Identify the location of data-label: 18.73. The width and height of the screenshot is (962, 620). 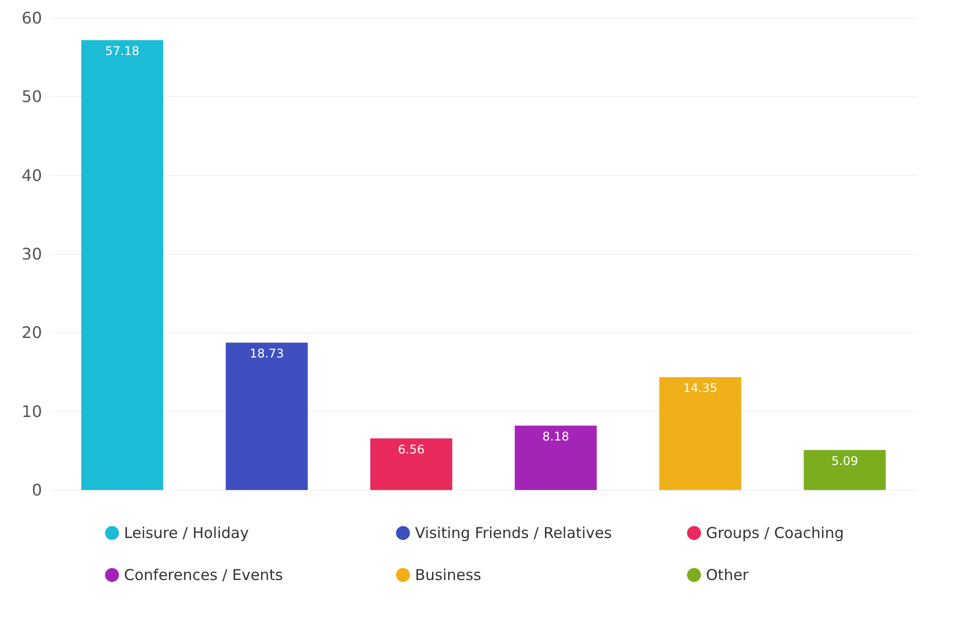
(267, 353).